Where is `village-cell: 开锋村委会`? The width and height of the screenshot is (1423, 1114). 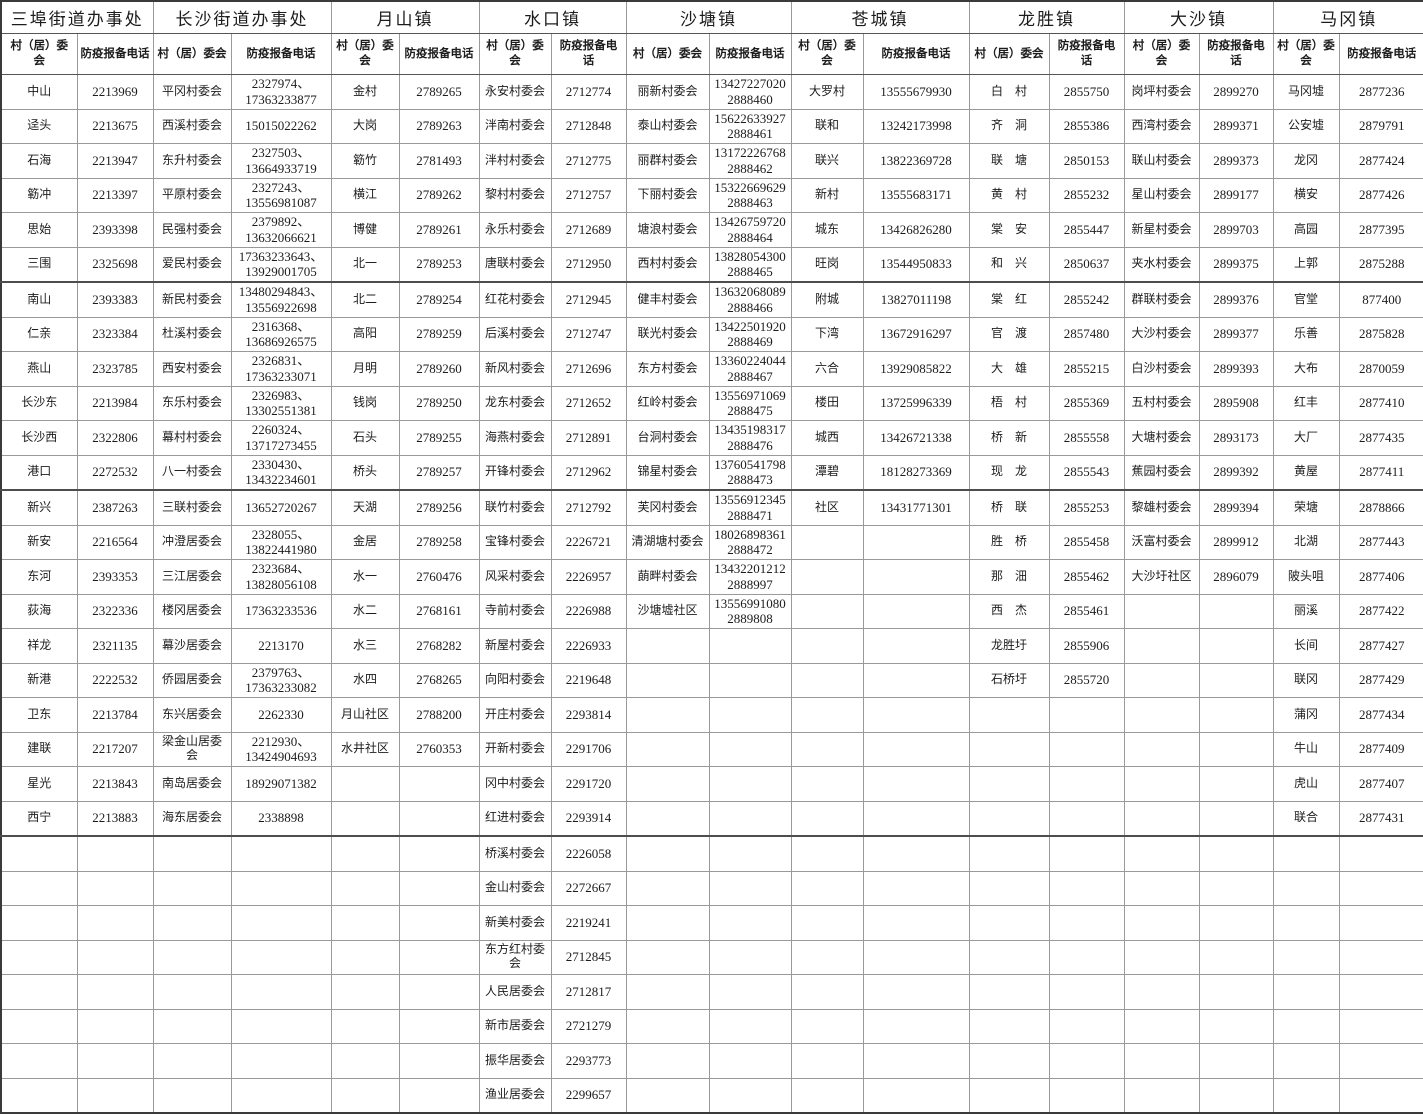 village-cell: 开锋村委会 is located at coordinates (515, 472).